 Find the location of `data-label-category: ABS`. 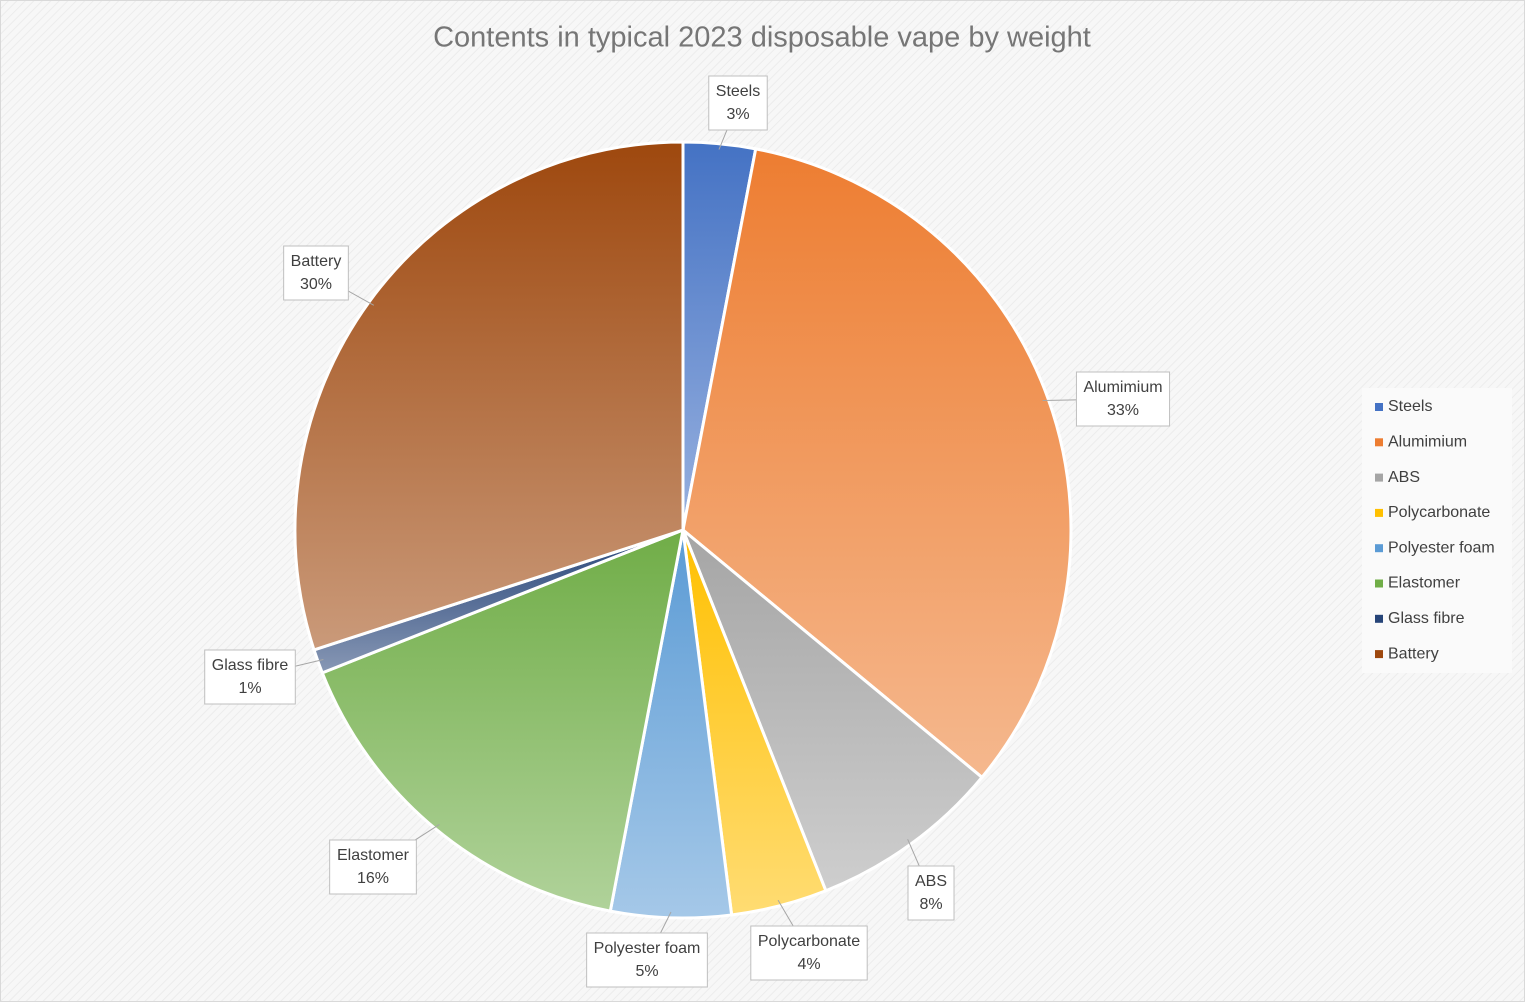

data-label-category: ABS is located at coordinates (931, 881).